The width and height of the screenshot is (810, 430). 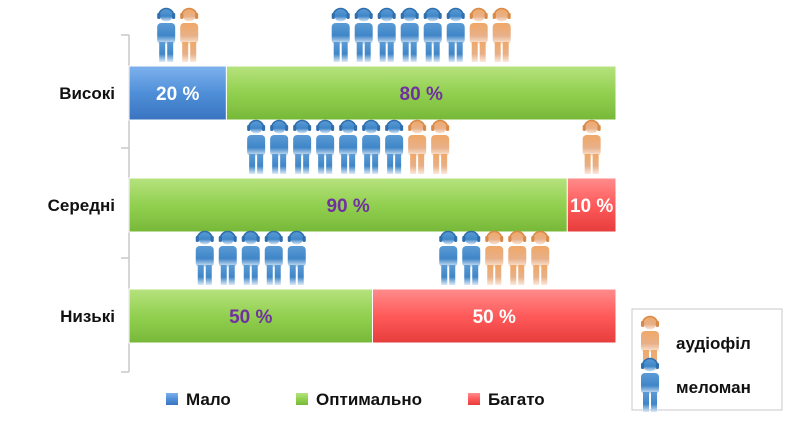 I want to click on bar-середні-оптимально, so click(x=348, y=205).